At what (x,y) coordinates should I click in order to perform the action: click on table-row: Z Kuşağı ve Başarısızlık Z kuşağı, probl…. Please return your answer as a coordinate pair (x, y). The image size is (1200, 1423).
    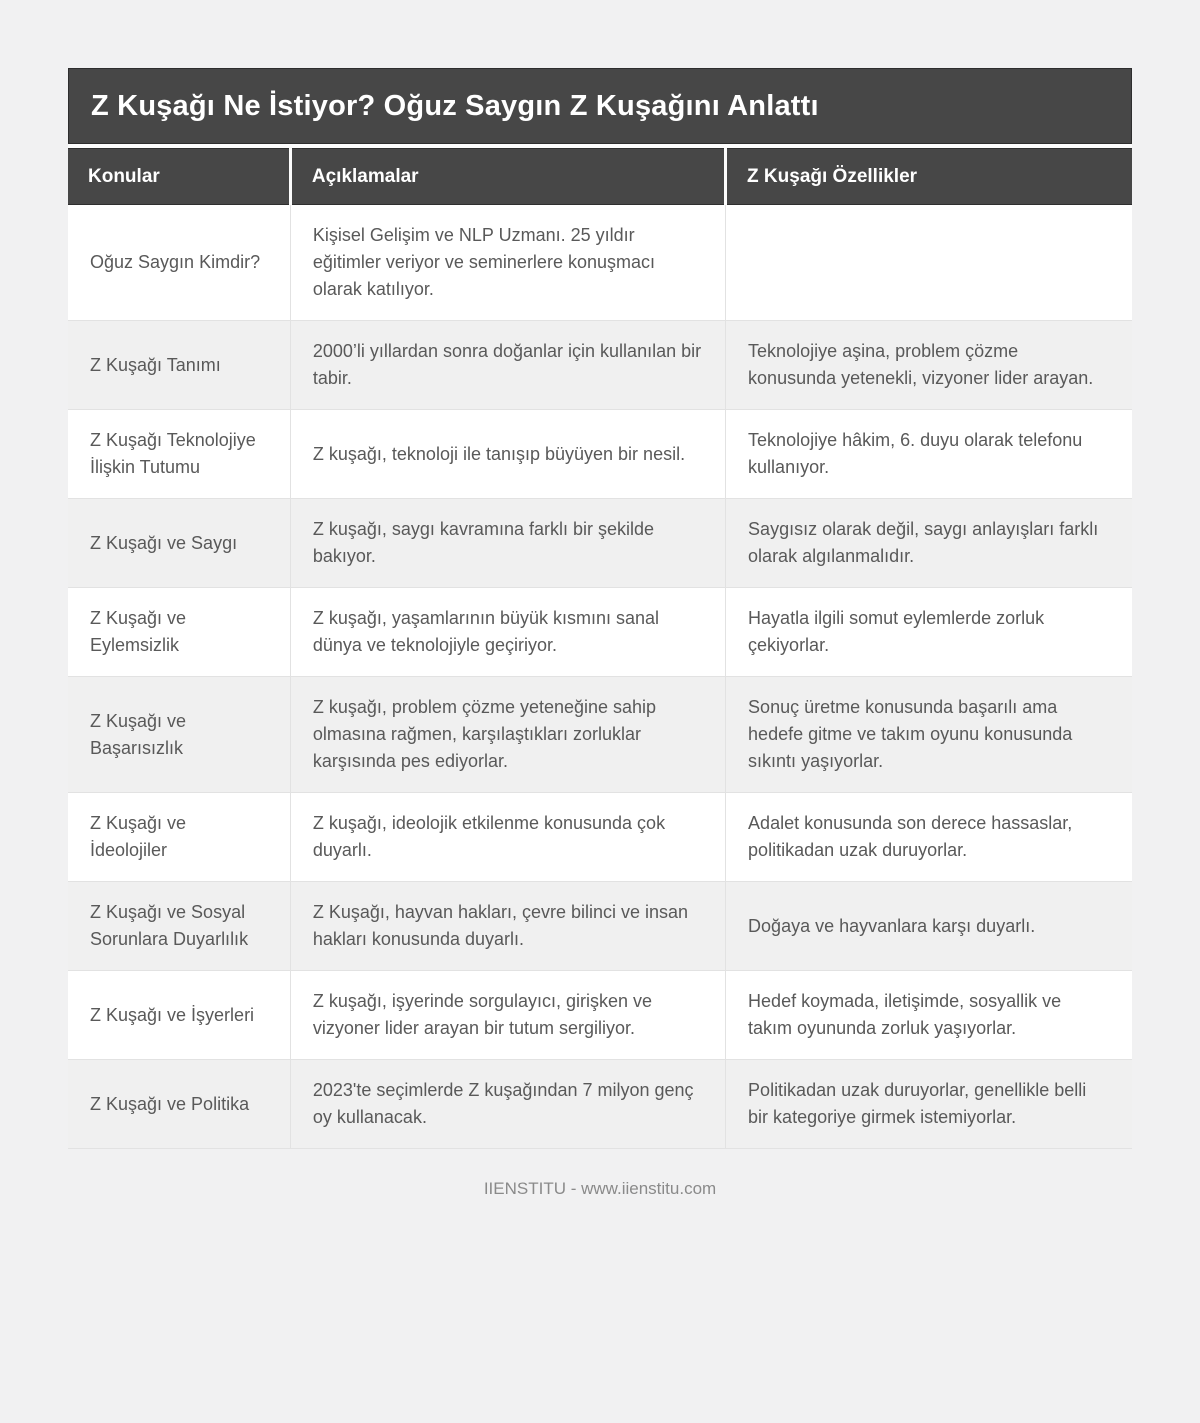
    Looking at the image, I should click on (600, 734).